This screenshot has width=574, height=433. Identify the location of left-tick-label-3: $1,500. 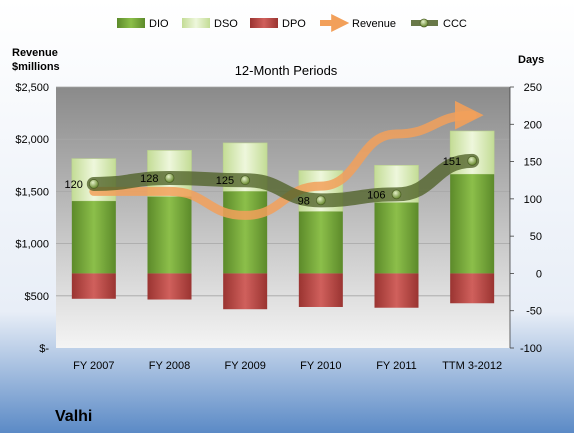
(32, 192).